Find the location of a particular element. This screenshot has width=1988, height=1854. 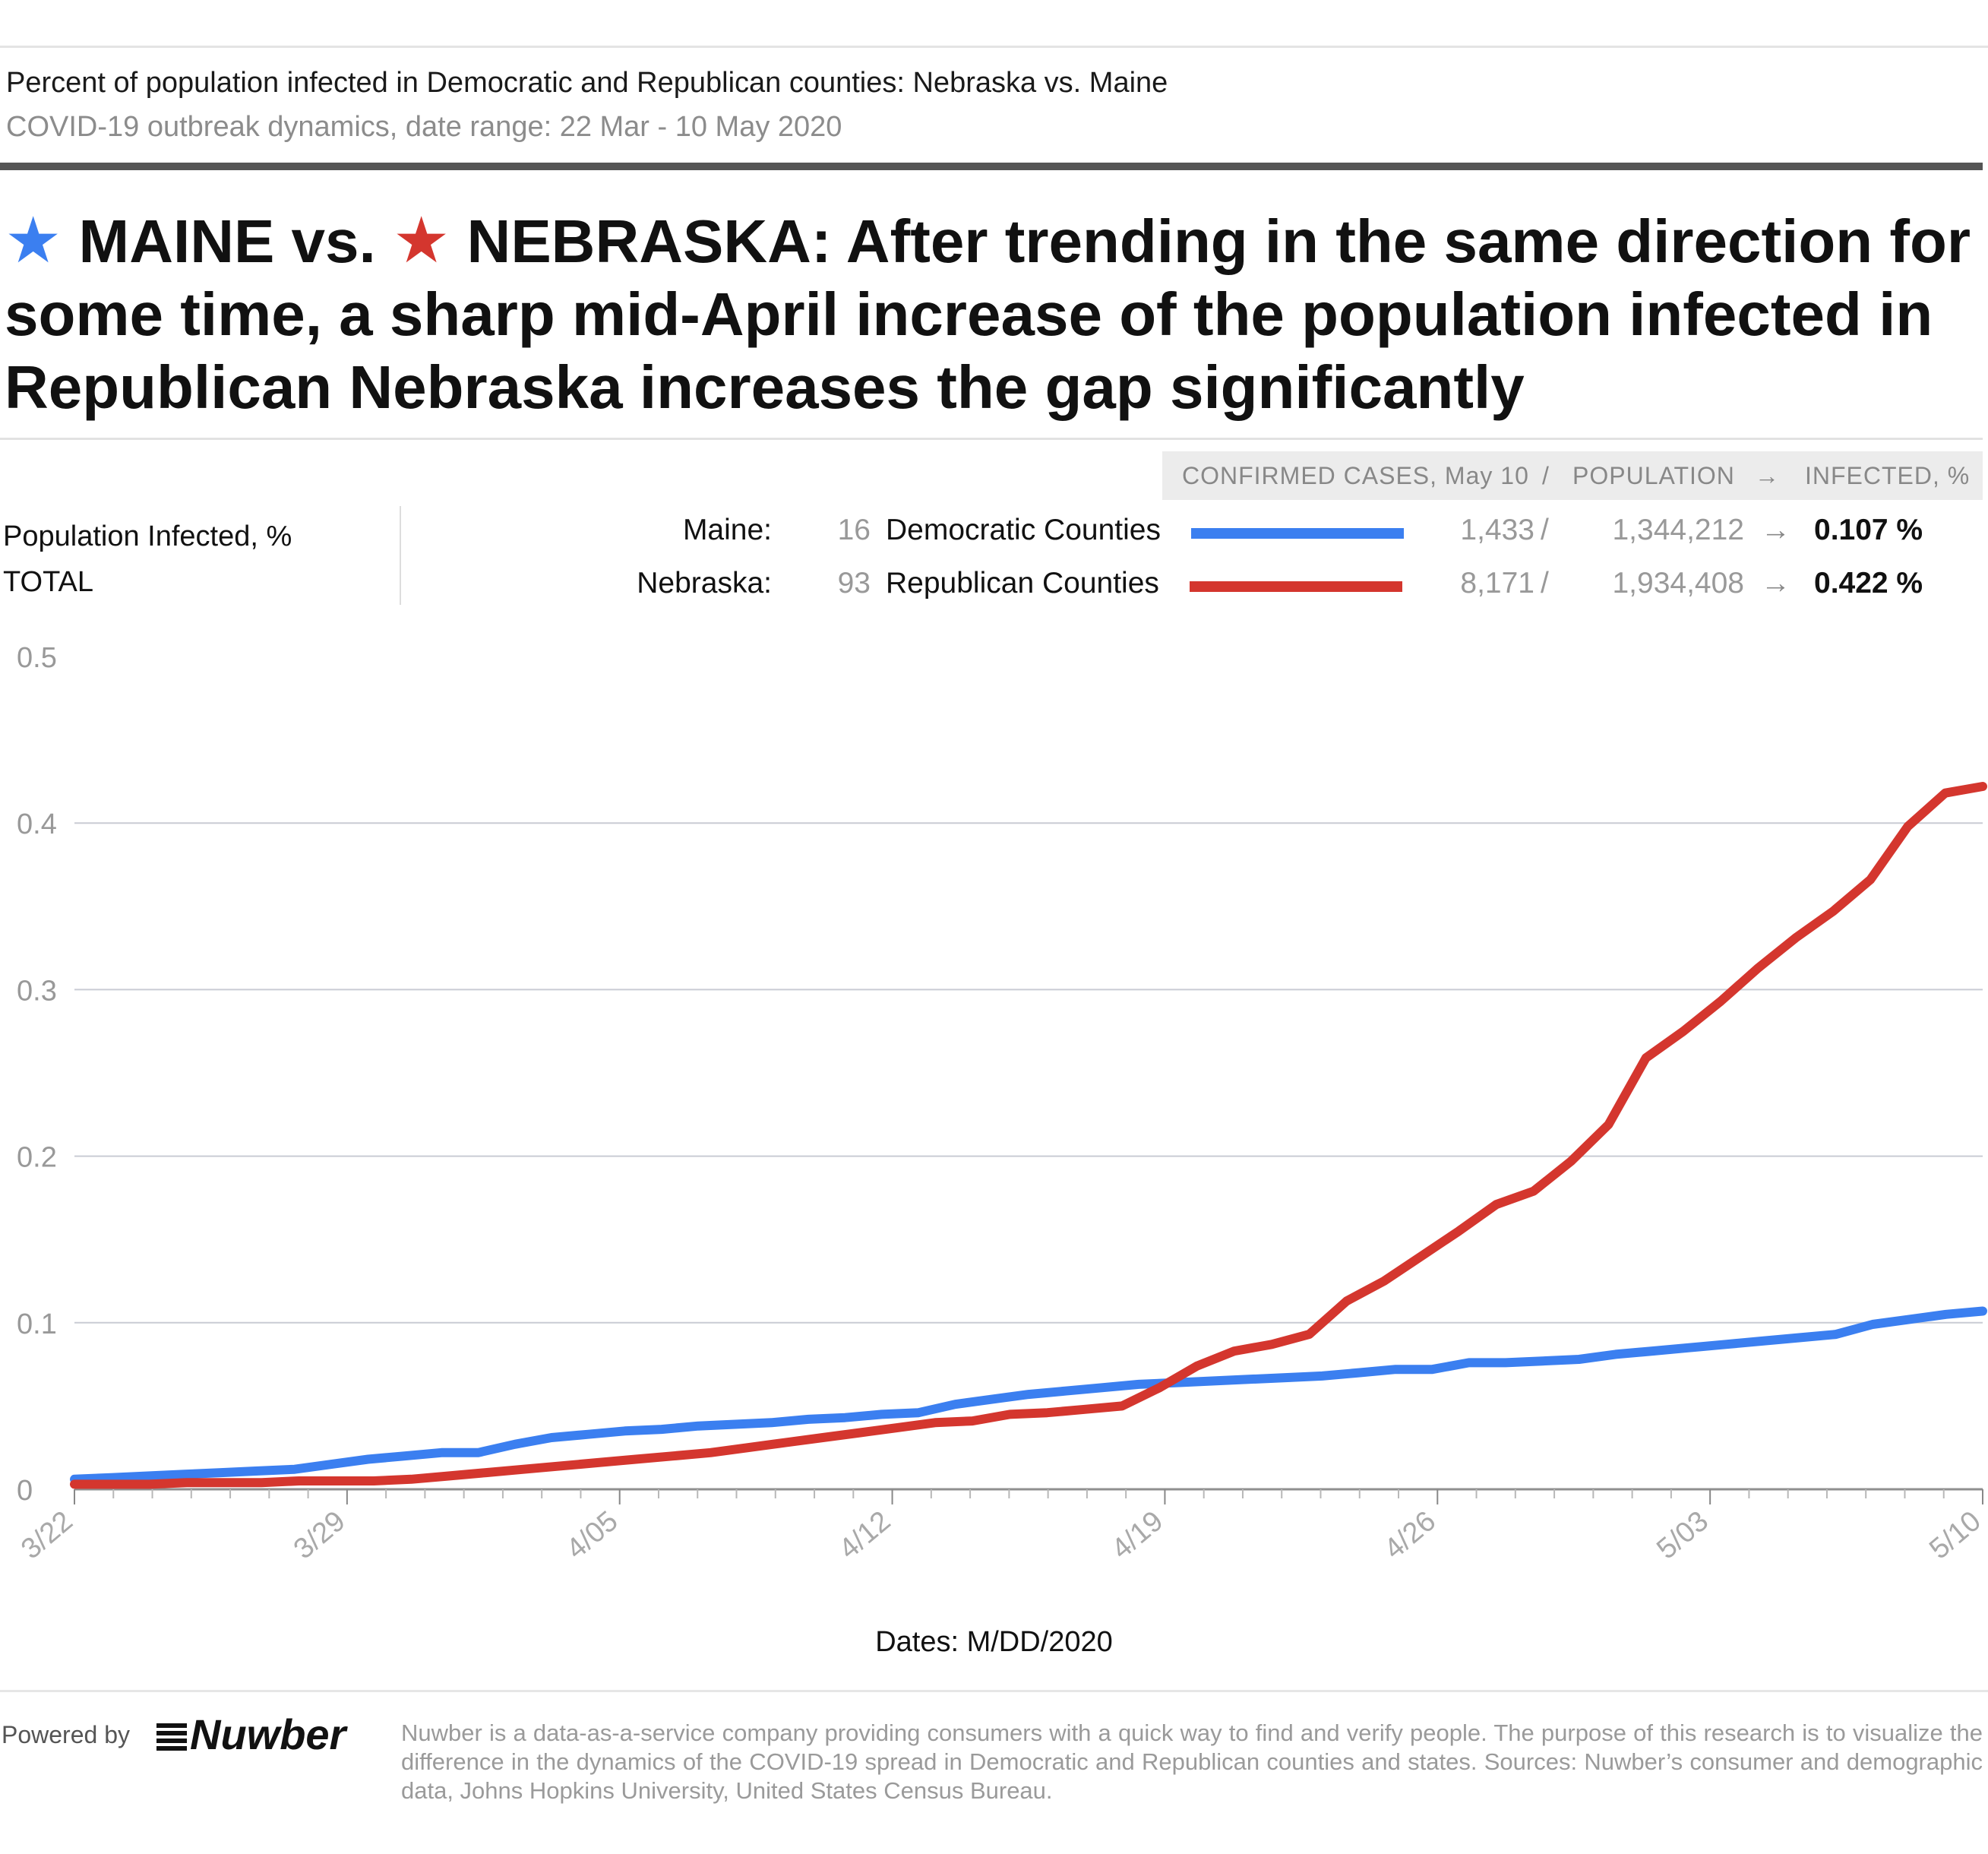

col-population: POPULATION is located at coordinates (1654, 475).